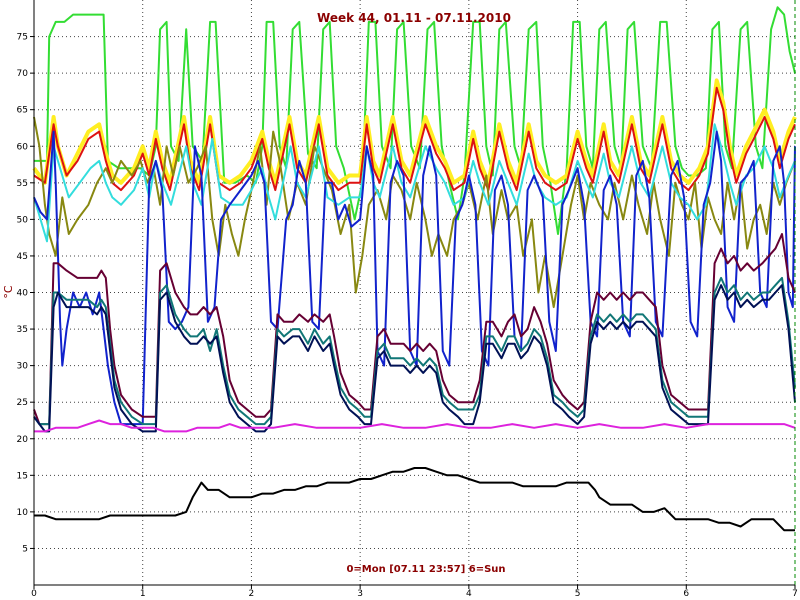 The image size is (800, 600). I want to click on y-tick-label: 15, so click(22, 476).